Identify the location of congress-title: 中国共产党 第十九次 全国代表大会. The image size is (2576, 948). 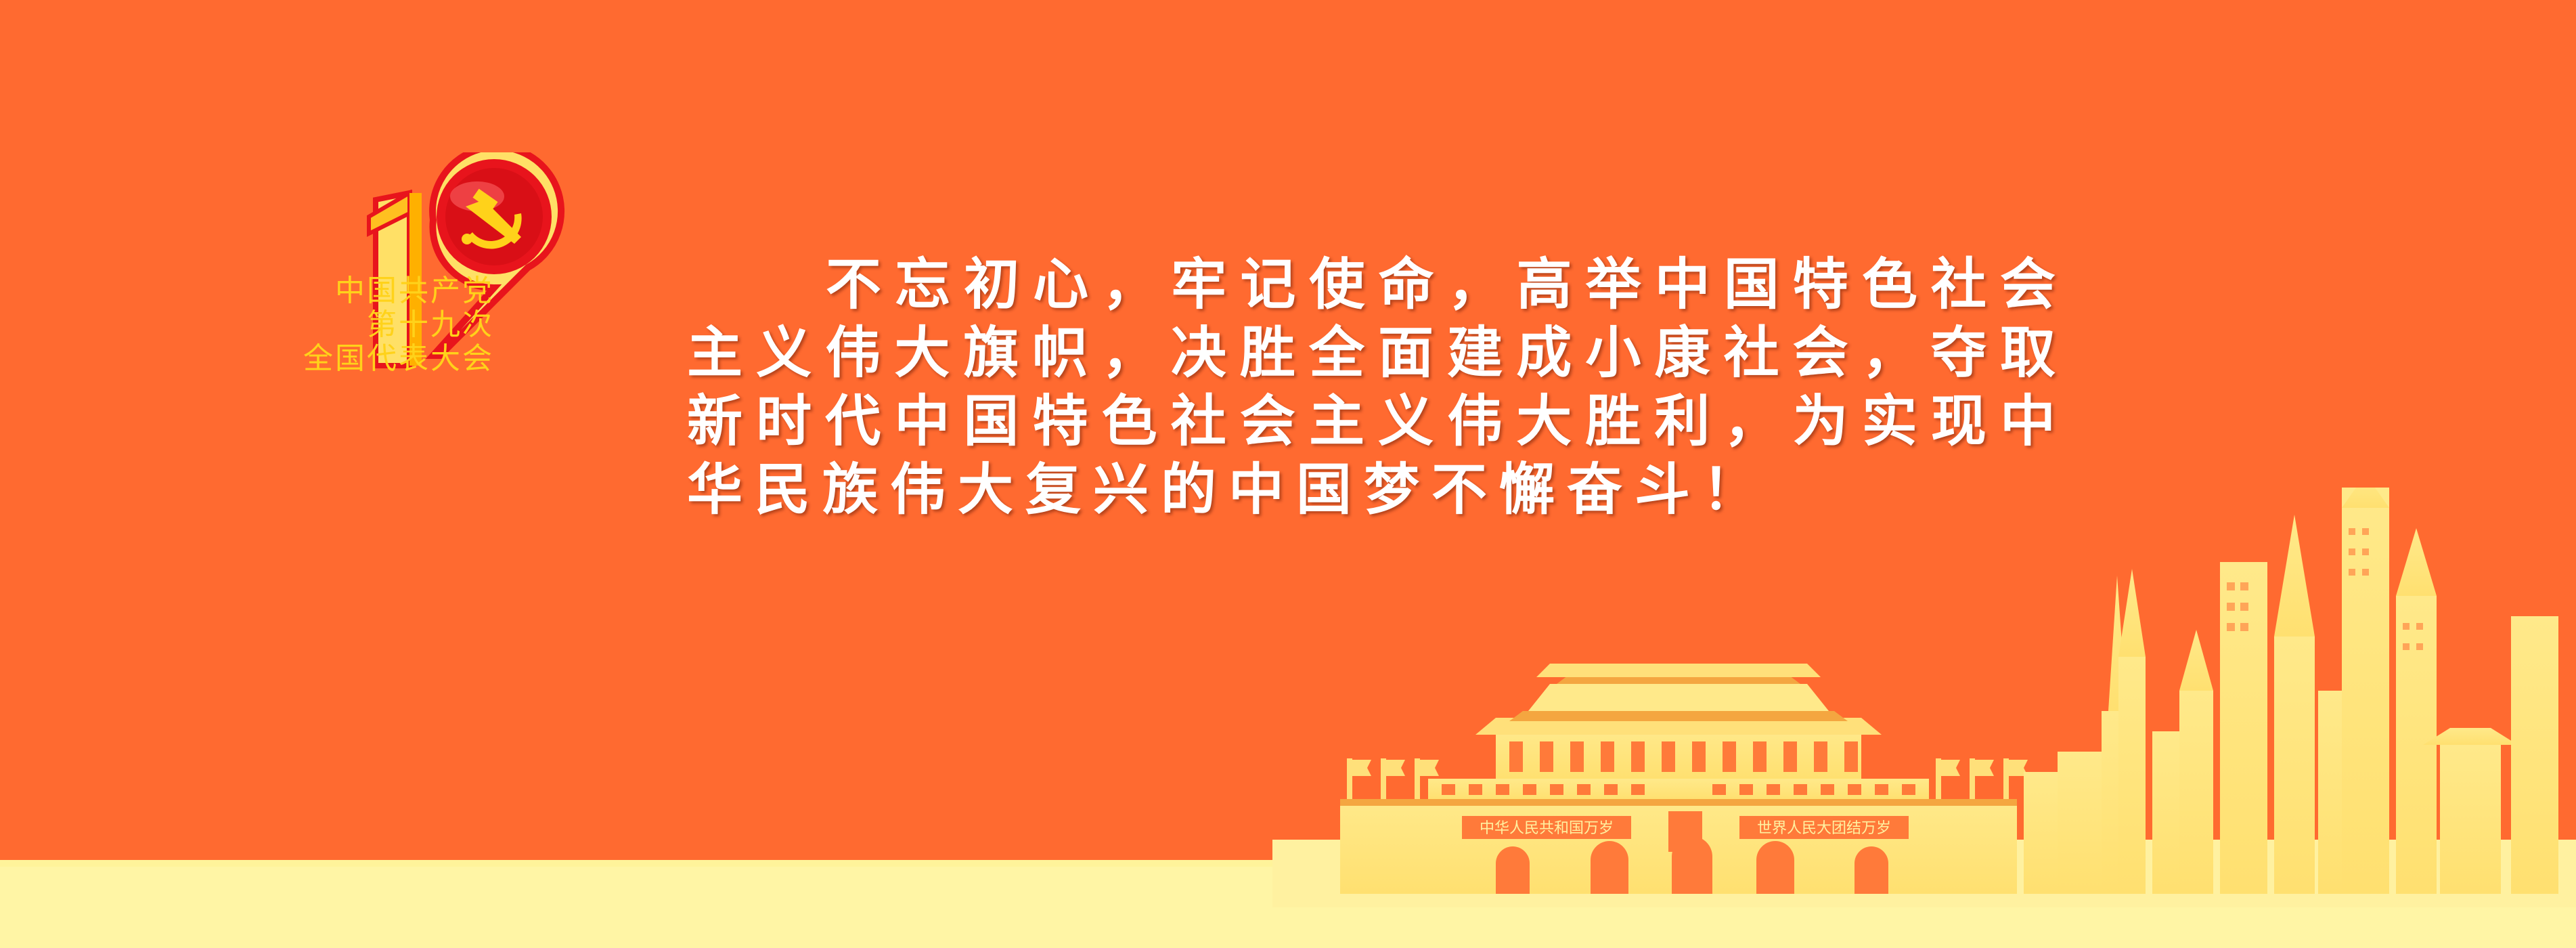
(358, 325).